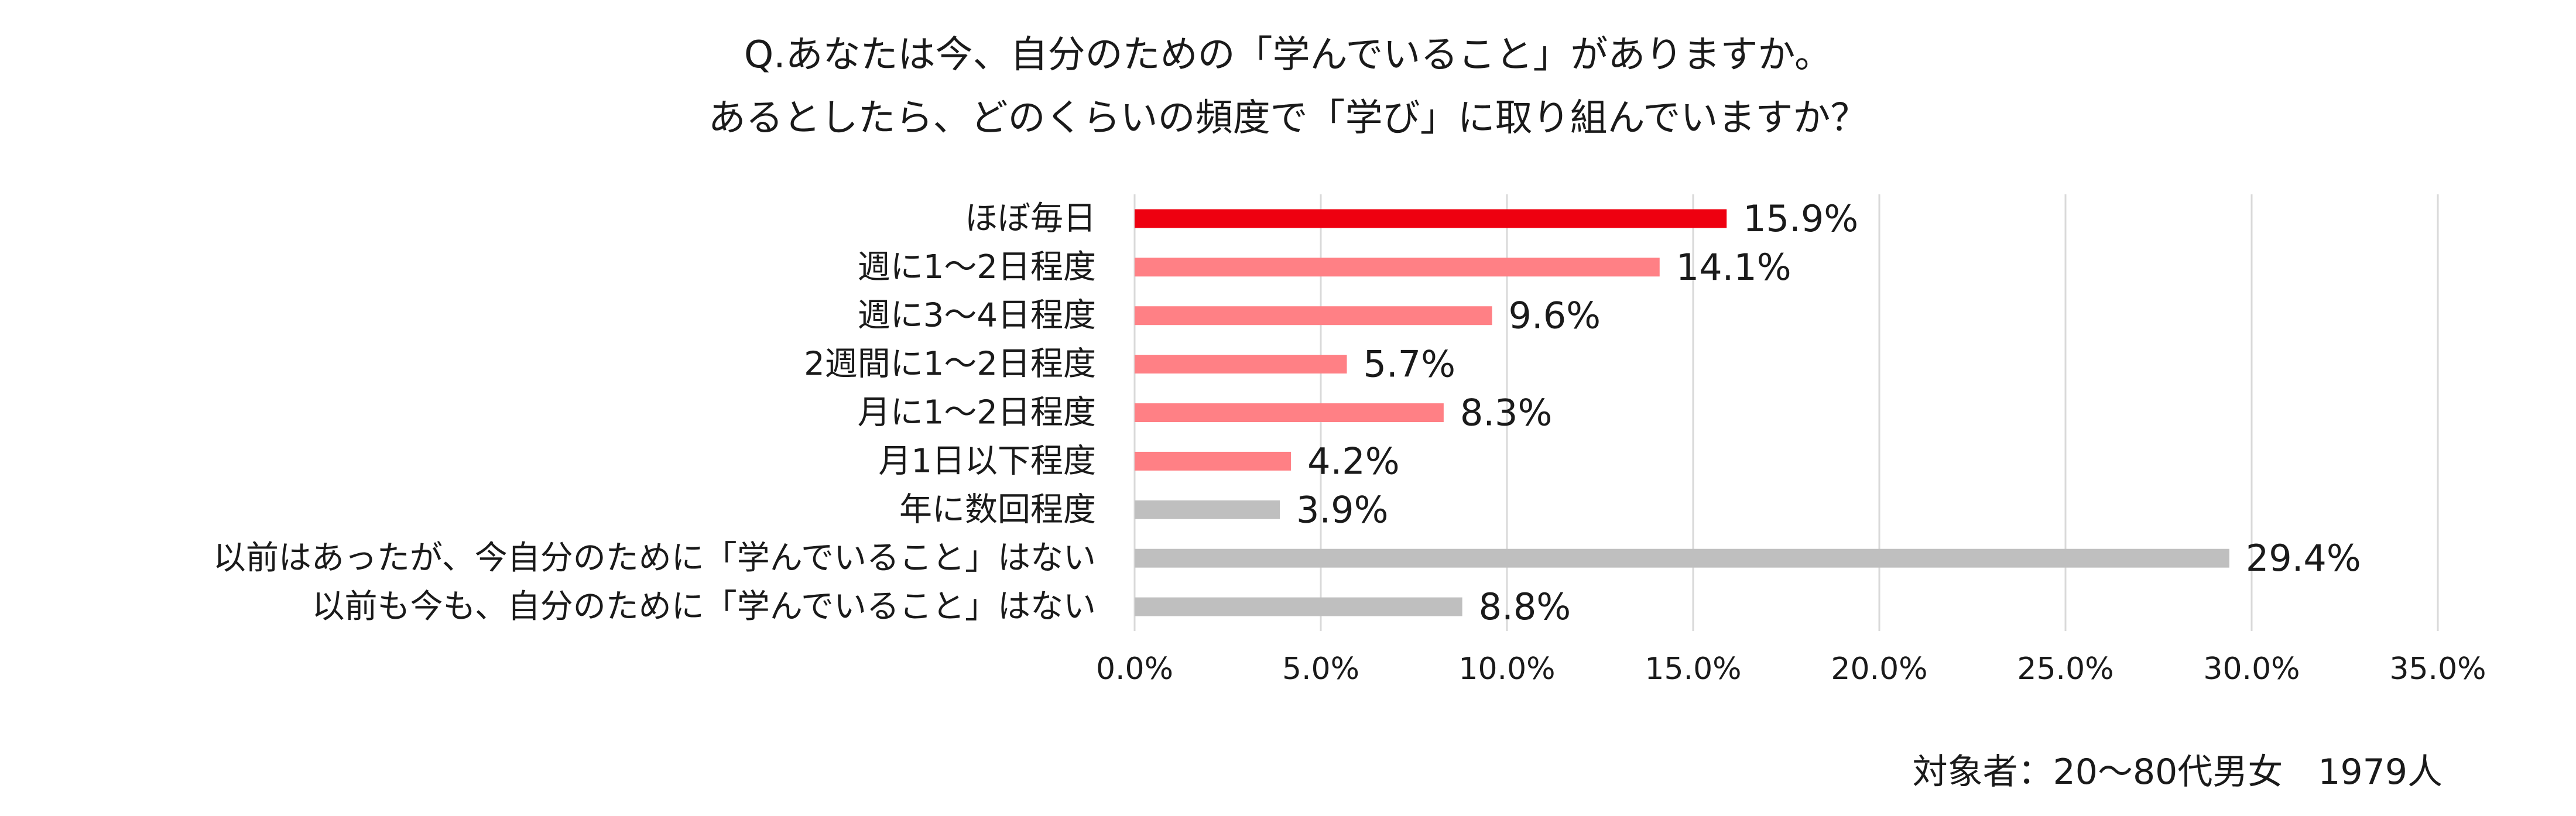 The image size is (2576, 816). Describe the element at coordinates (1800, 218) in the screenshot. I see `data-label: 15.9%` at that location.